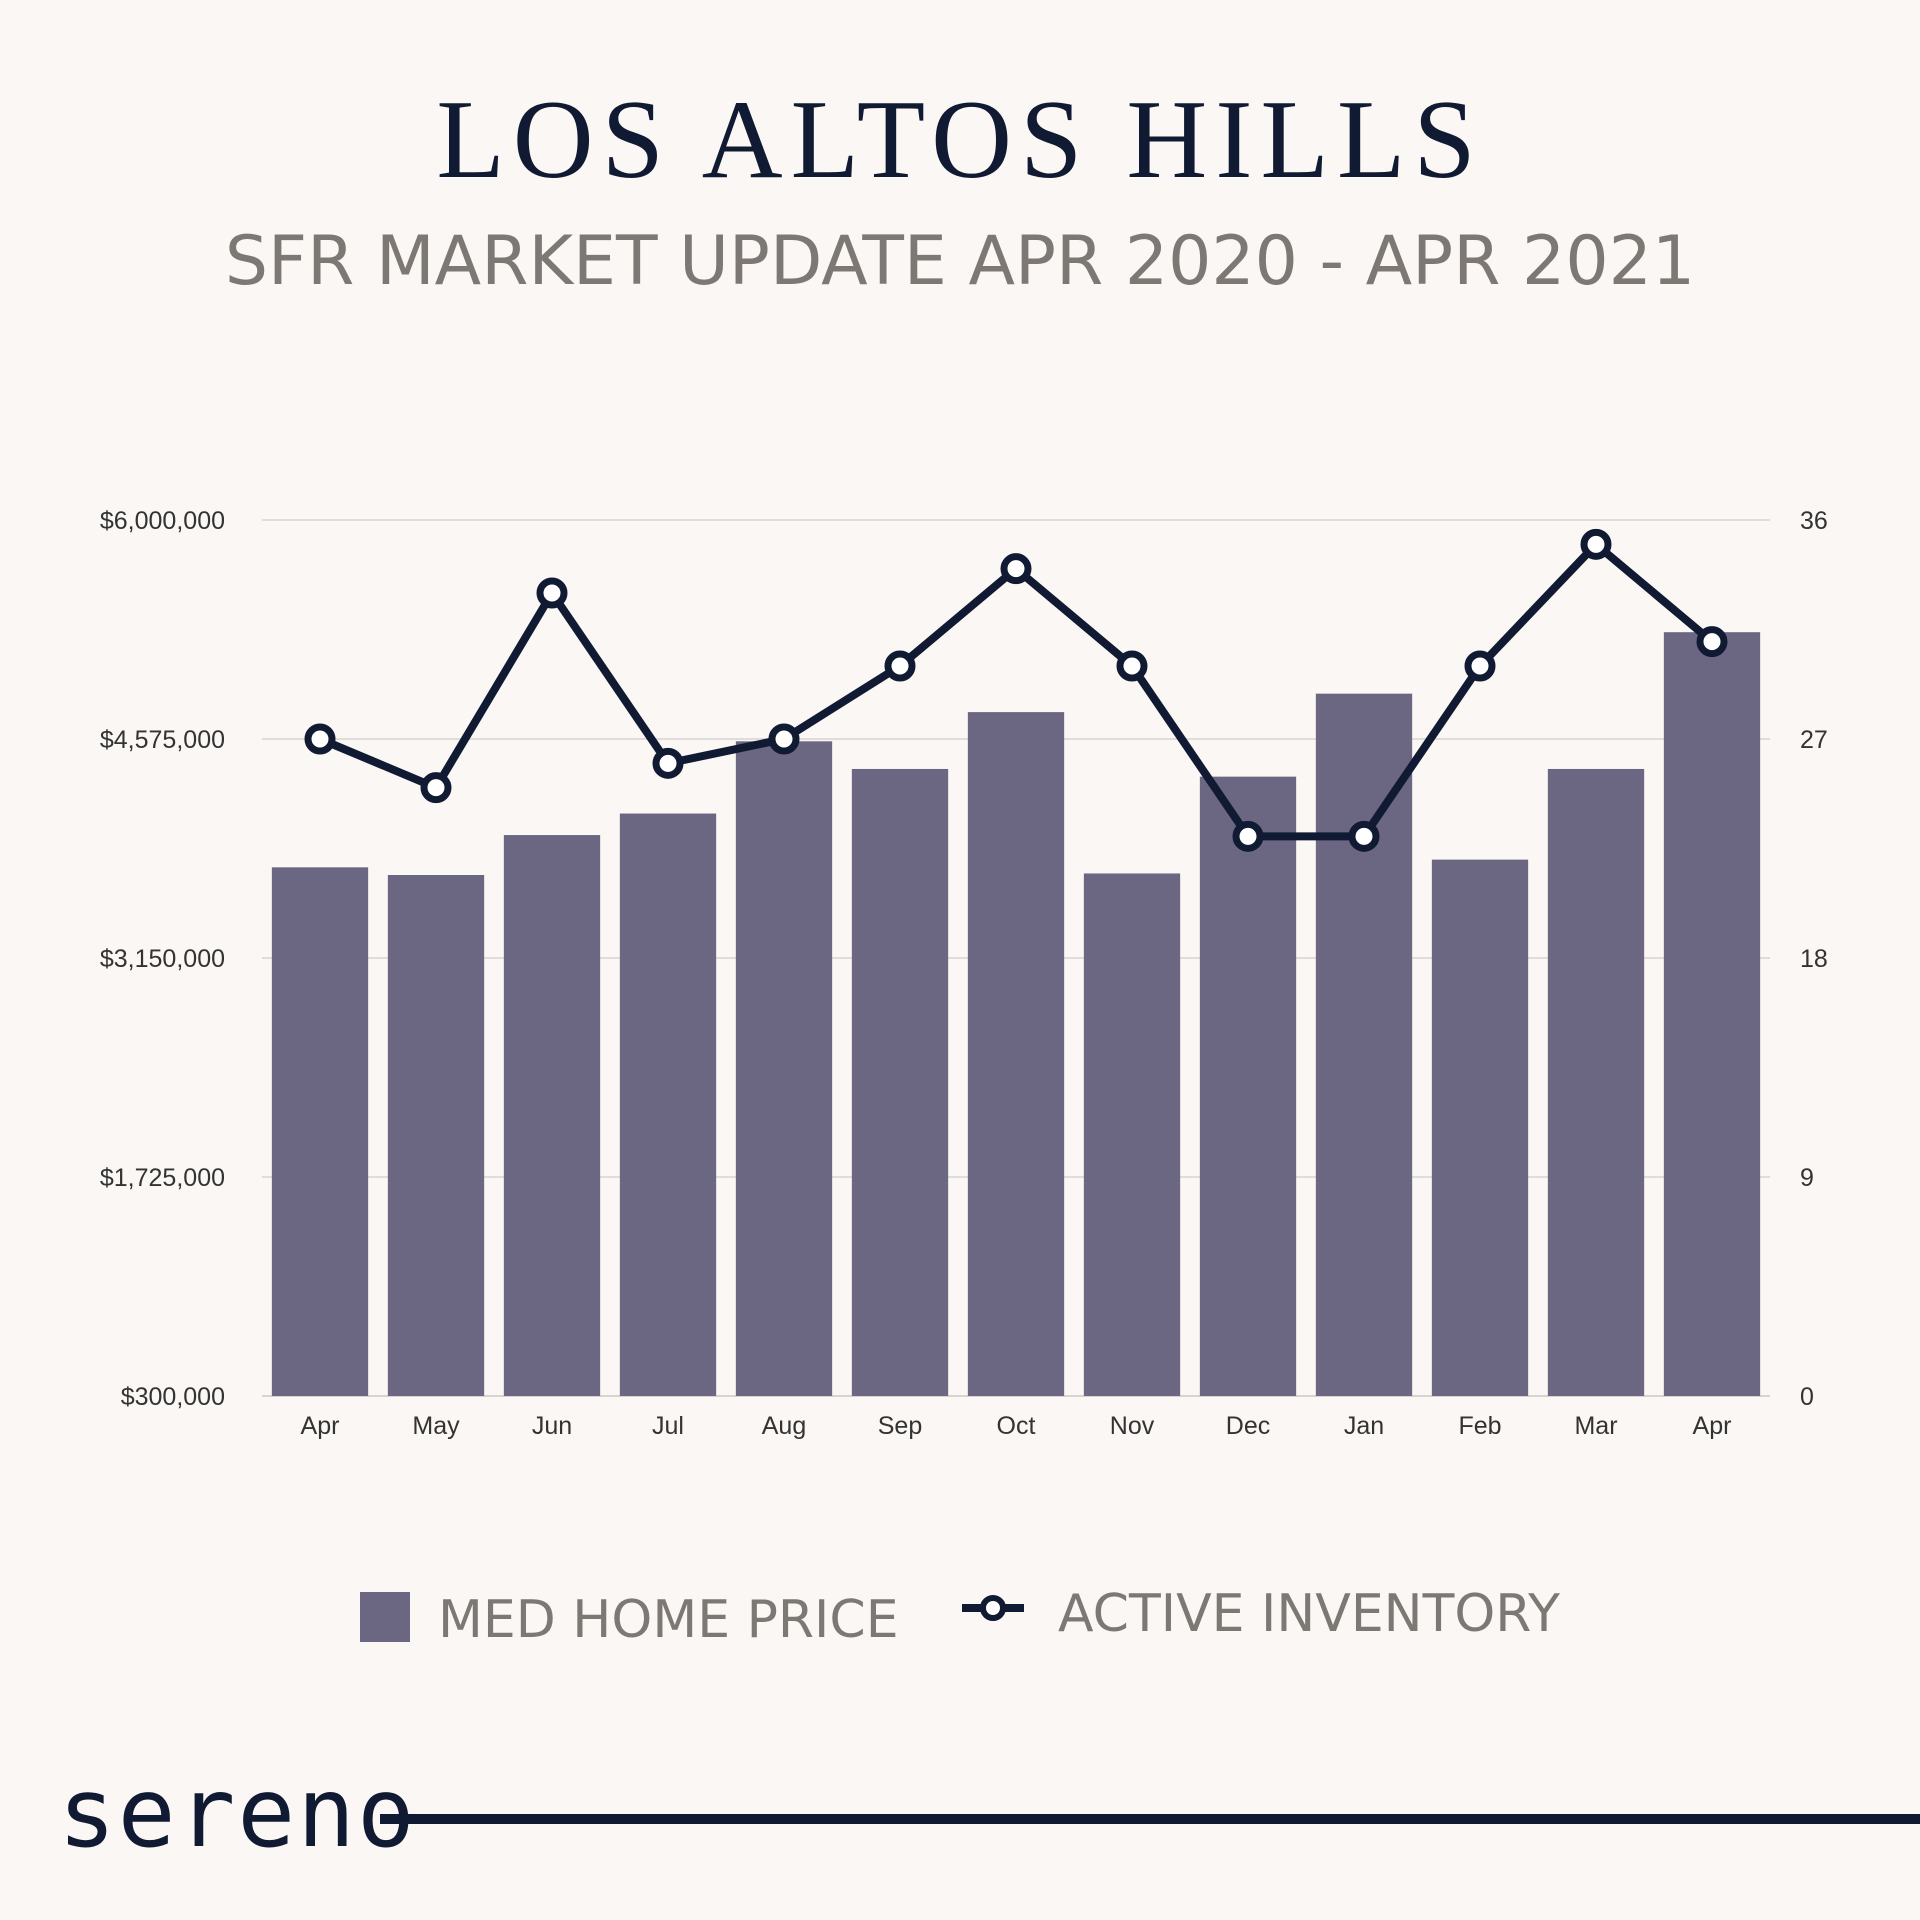 This screenshot has height=1920, width=1920. What do you see at coordinates (552, 1426) in the screenshot?
I see `x-tick-label: Jun` at bounding box center [552, 1426].